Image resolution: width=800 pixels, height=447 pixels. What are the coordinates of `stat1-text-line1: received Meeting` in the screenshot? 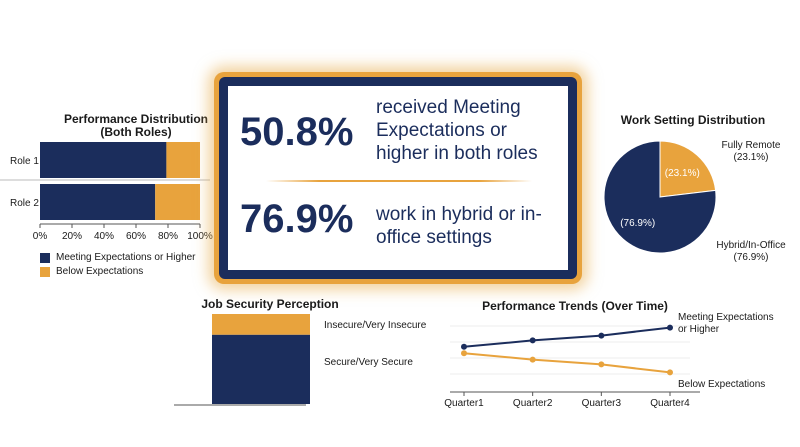 It's located at (448, 107).